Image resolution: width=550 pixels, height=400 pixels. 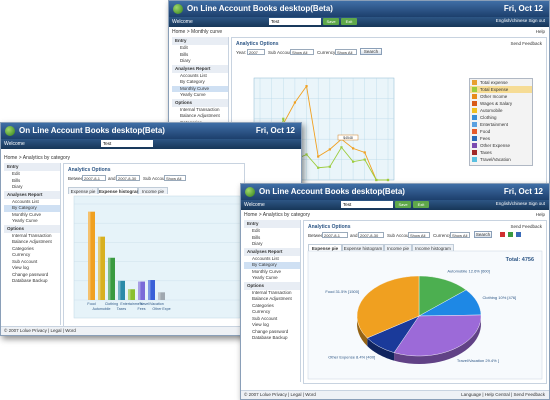 I want to click on tab-income-histogram: Income histogram, so click(x=433, y=247).